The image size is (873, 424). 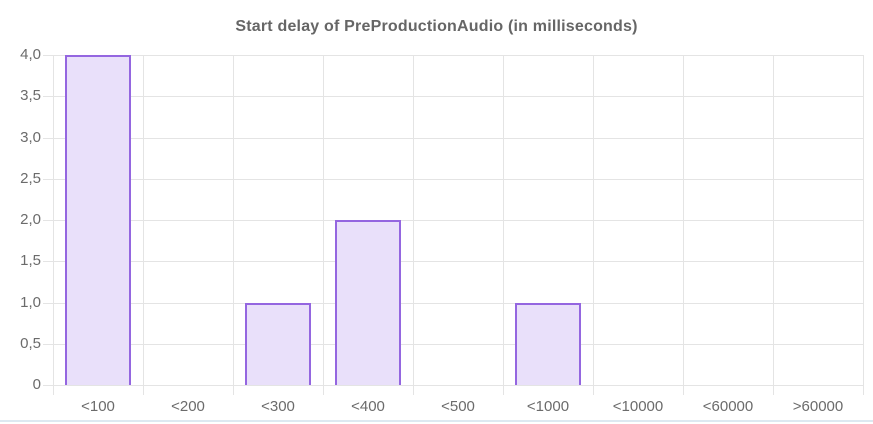 What do you see at coordinates (548, 406) in the screenshot?
I see `x-tick-label: <1000` at bounding box center [548, 406].